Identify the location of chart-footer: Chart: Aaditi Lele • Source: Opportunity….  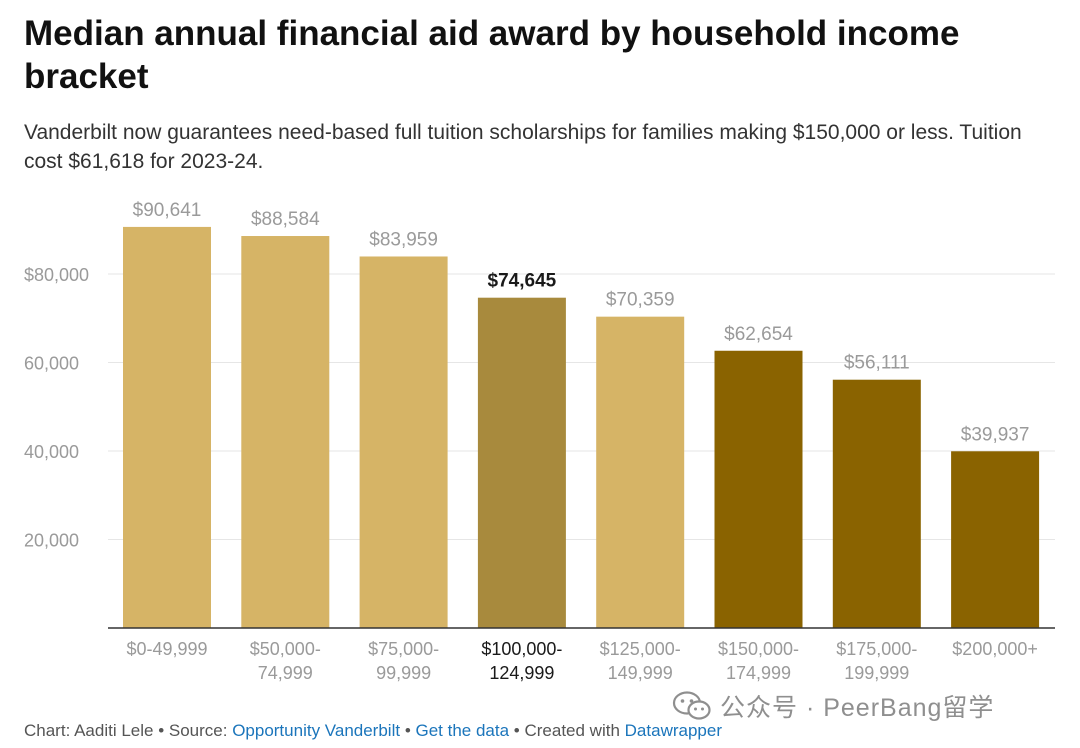
(373, 731).